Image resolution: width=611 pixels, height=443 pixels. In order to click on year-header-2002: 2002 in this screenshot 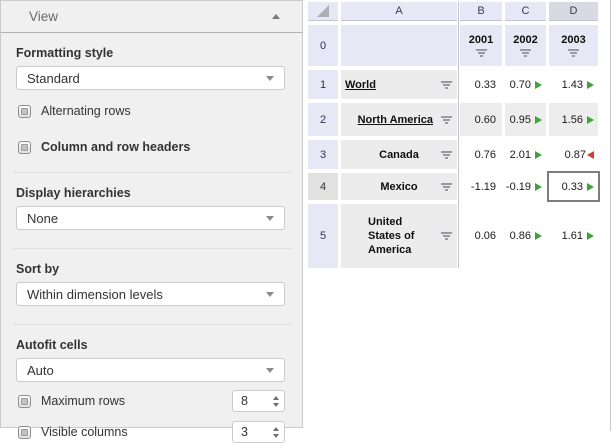, I will do `click(525, 45)`.